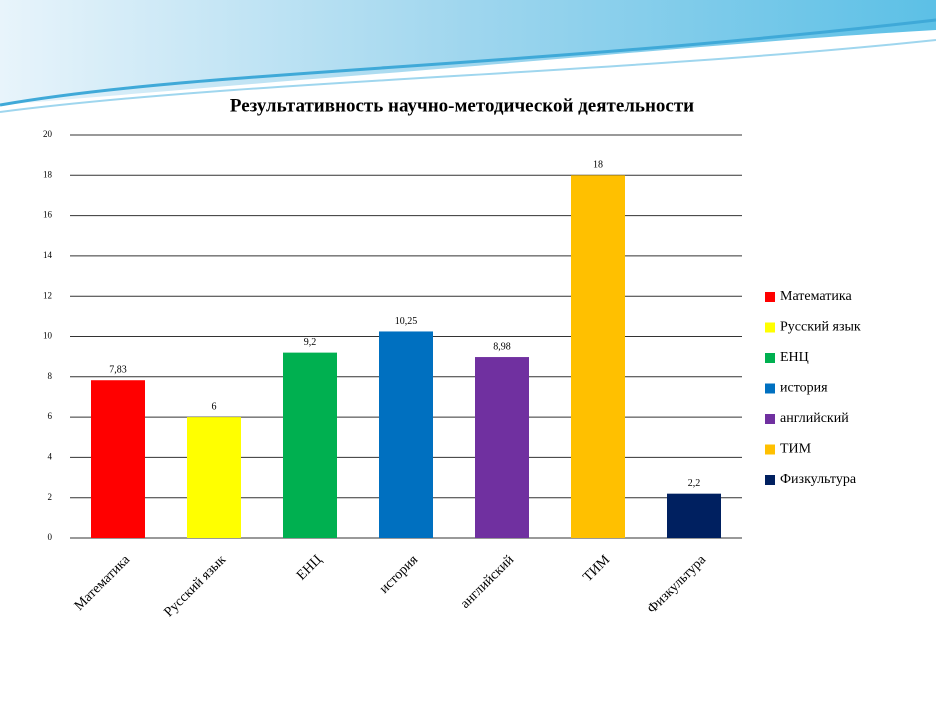 The width and height of the screenshot is (936, 711). Describe the element at coordinates (814, 418) in the screenshot. I see `legend-label: английский` at that location.